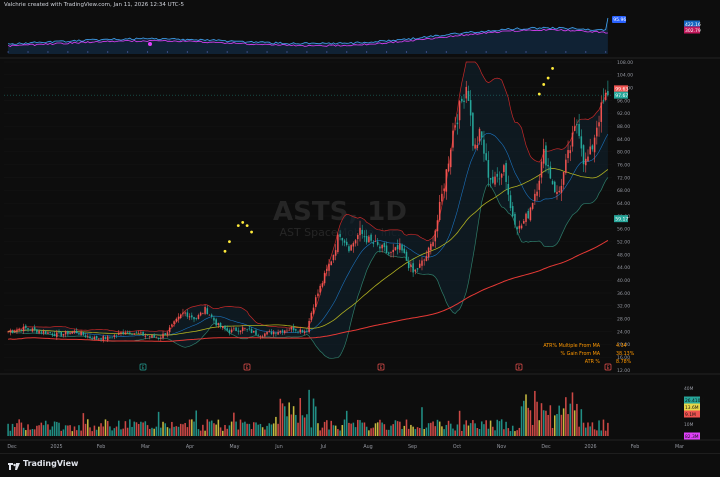 This screenshot has height=477, width=720. I want to click on price-tick-label: 68.00, so click(623, 191).